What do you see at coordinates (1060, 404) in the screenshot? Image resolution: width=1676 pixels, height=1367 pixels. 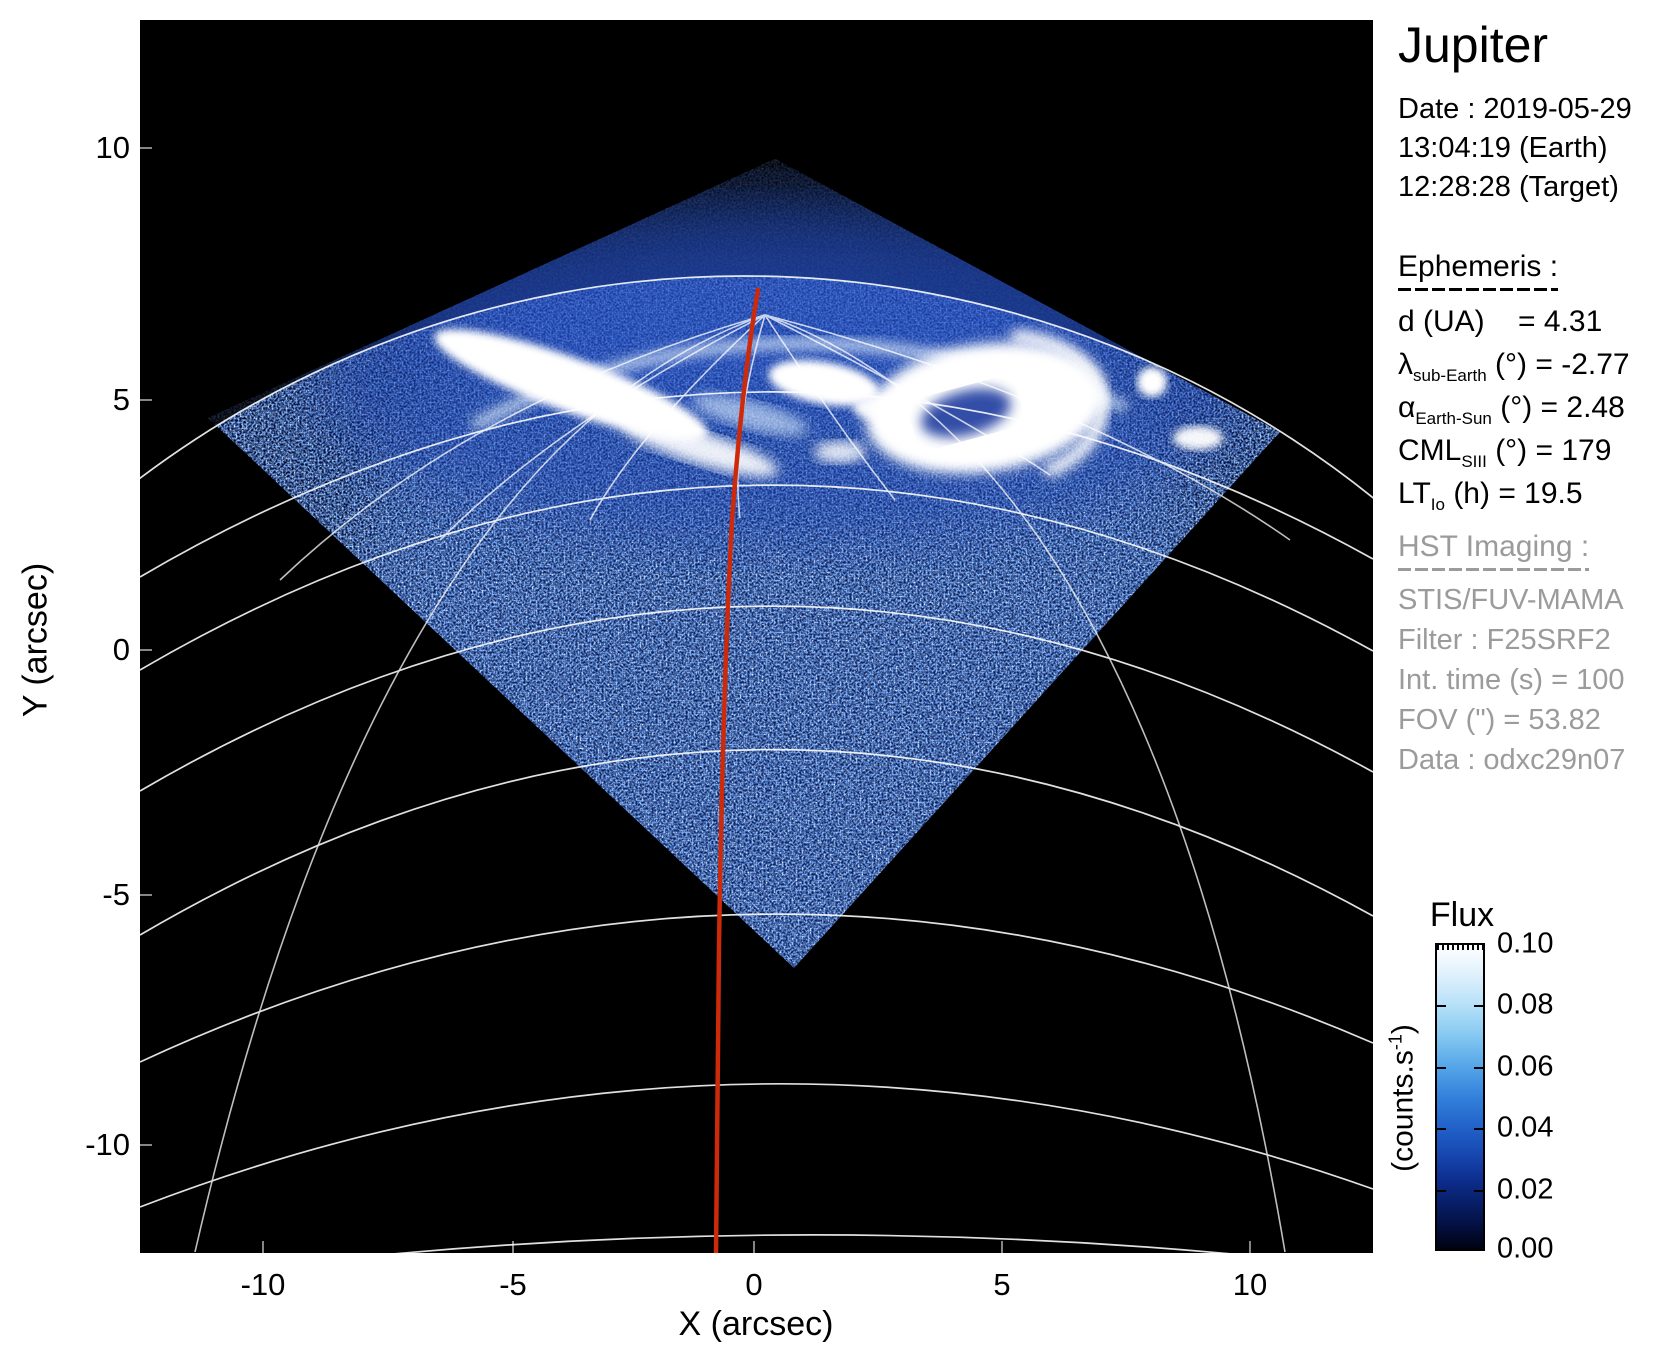 I see `aurora-swirl-arm` at bounding box center [1060, 404].